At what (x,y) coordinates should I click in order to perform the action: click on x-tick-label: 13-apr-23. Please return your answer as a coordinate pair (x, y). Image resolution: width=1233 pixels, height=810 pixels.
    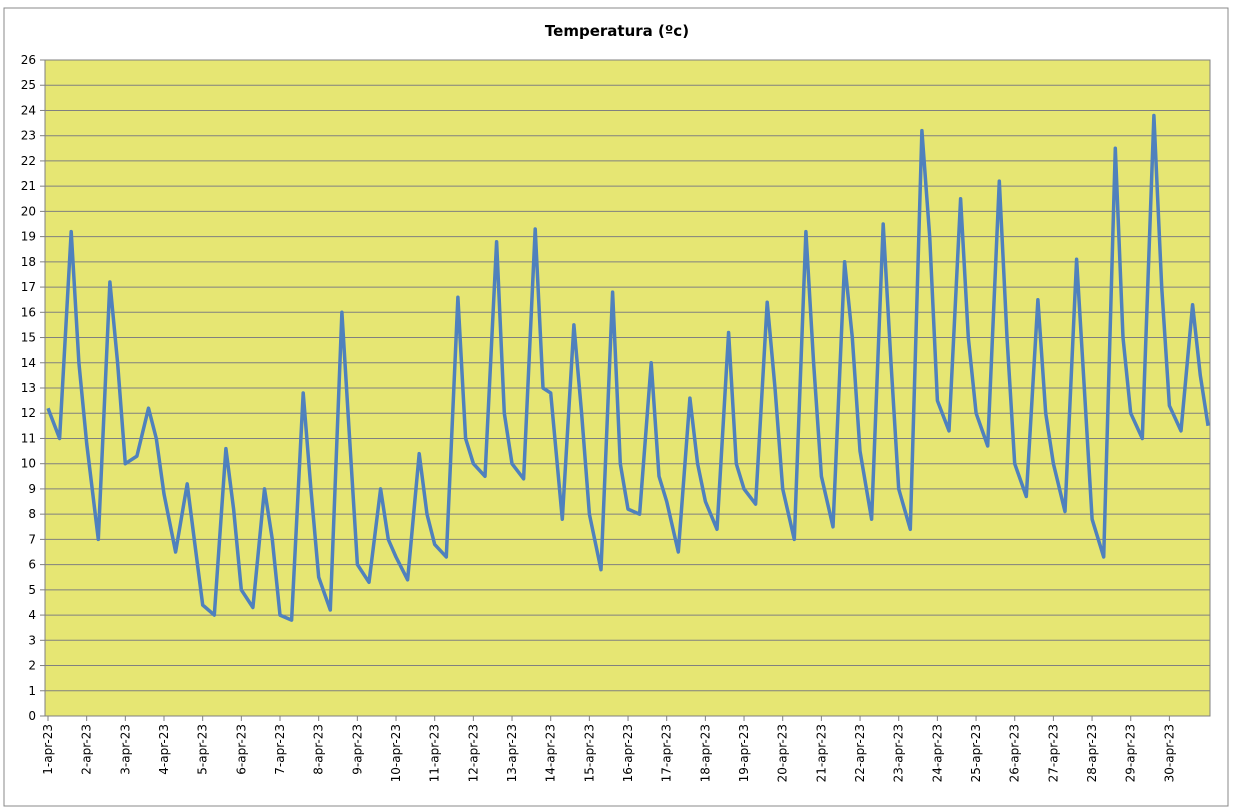
    Looking at the image, I should click on (512, 753).